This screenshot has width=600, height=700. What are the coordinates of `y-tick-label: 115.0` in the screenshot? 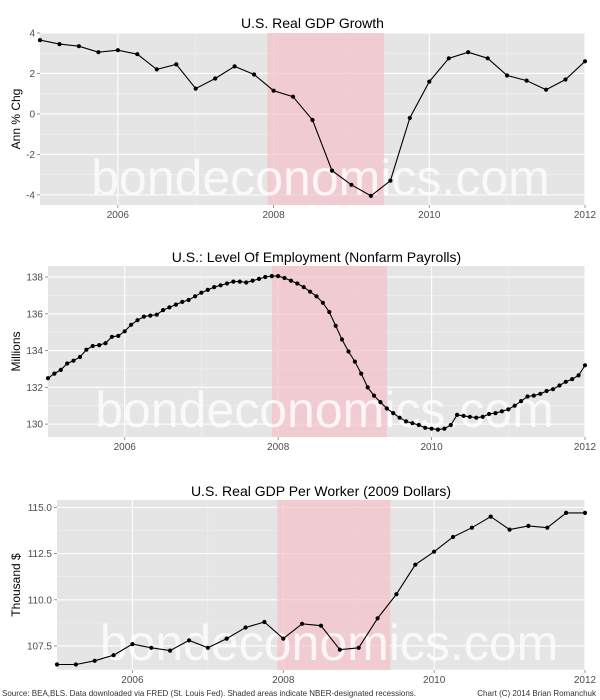 It's located at (40, 508).